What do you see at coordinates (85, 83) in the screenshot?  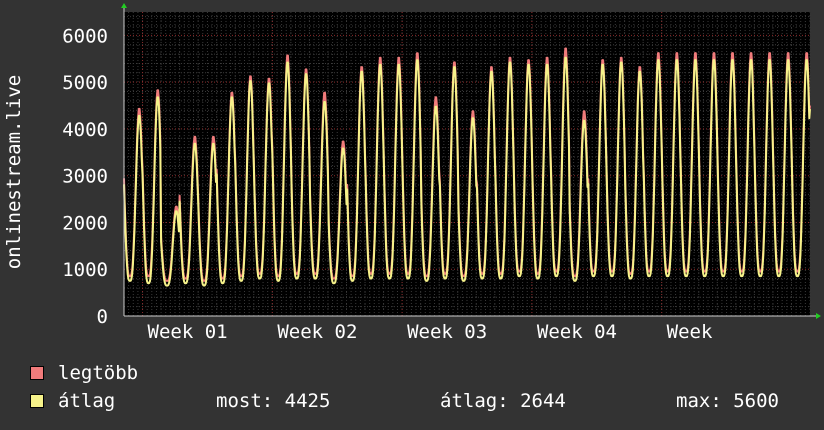 I see `y-tick-label: 5000` at bounding box center [85, 83].